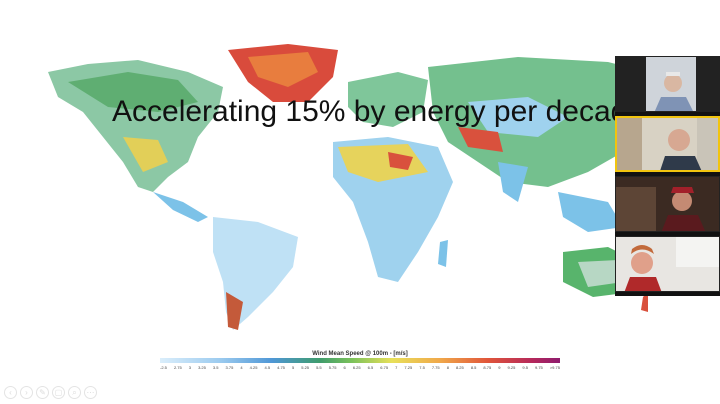 This screenshot has height=404, width=720. Describe the element at coordinates (177, 367) in the screenshot. I see `legend-tick-label: 2.75` at that location.